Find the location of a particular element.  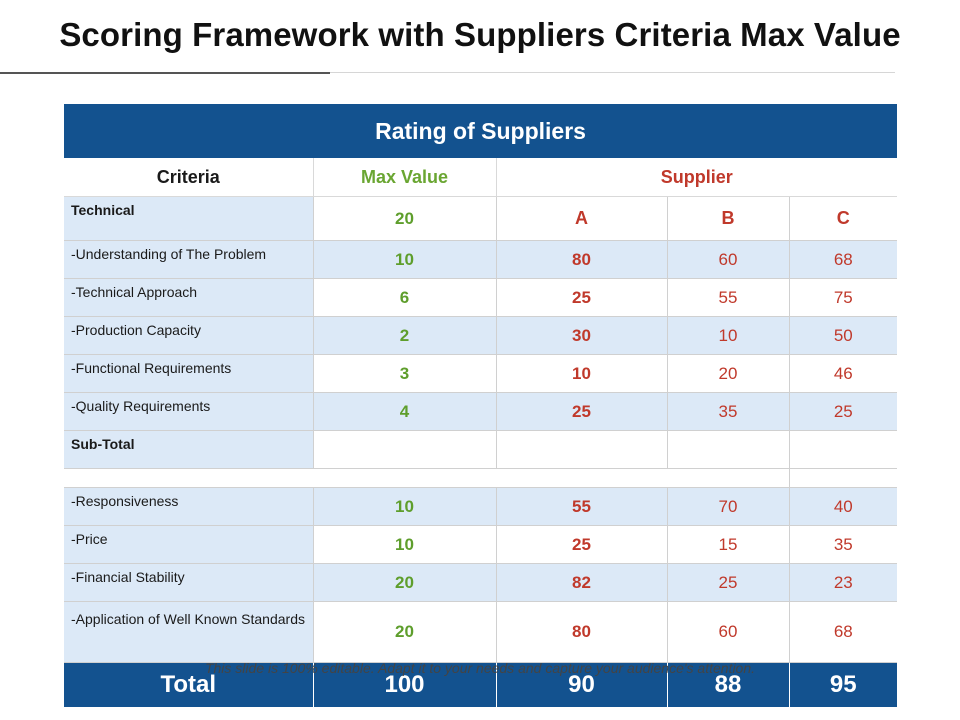

row-label: -Production Capacity is located at coordinates (189, 335).